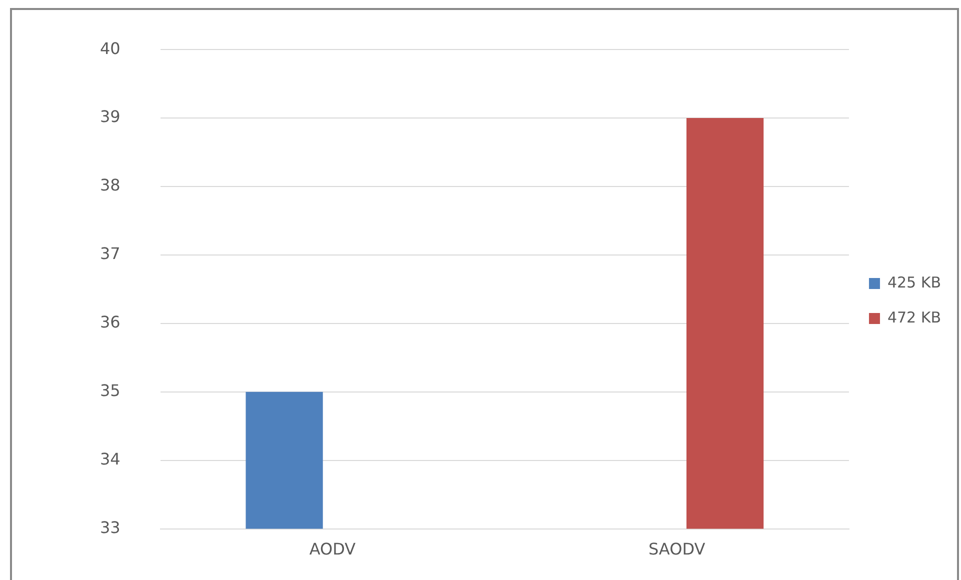  What do you see at coordinates (110, 48) in the screenshot?
I see `y-tick-label: 40` at bounding box center [110, 48].